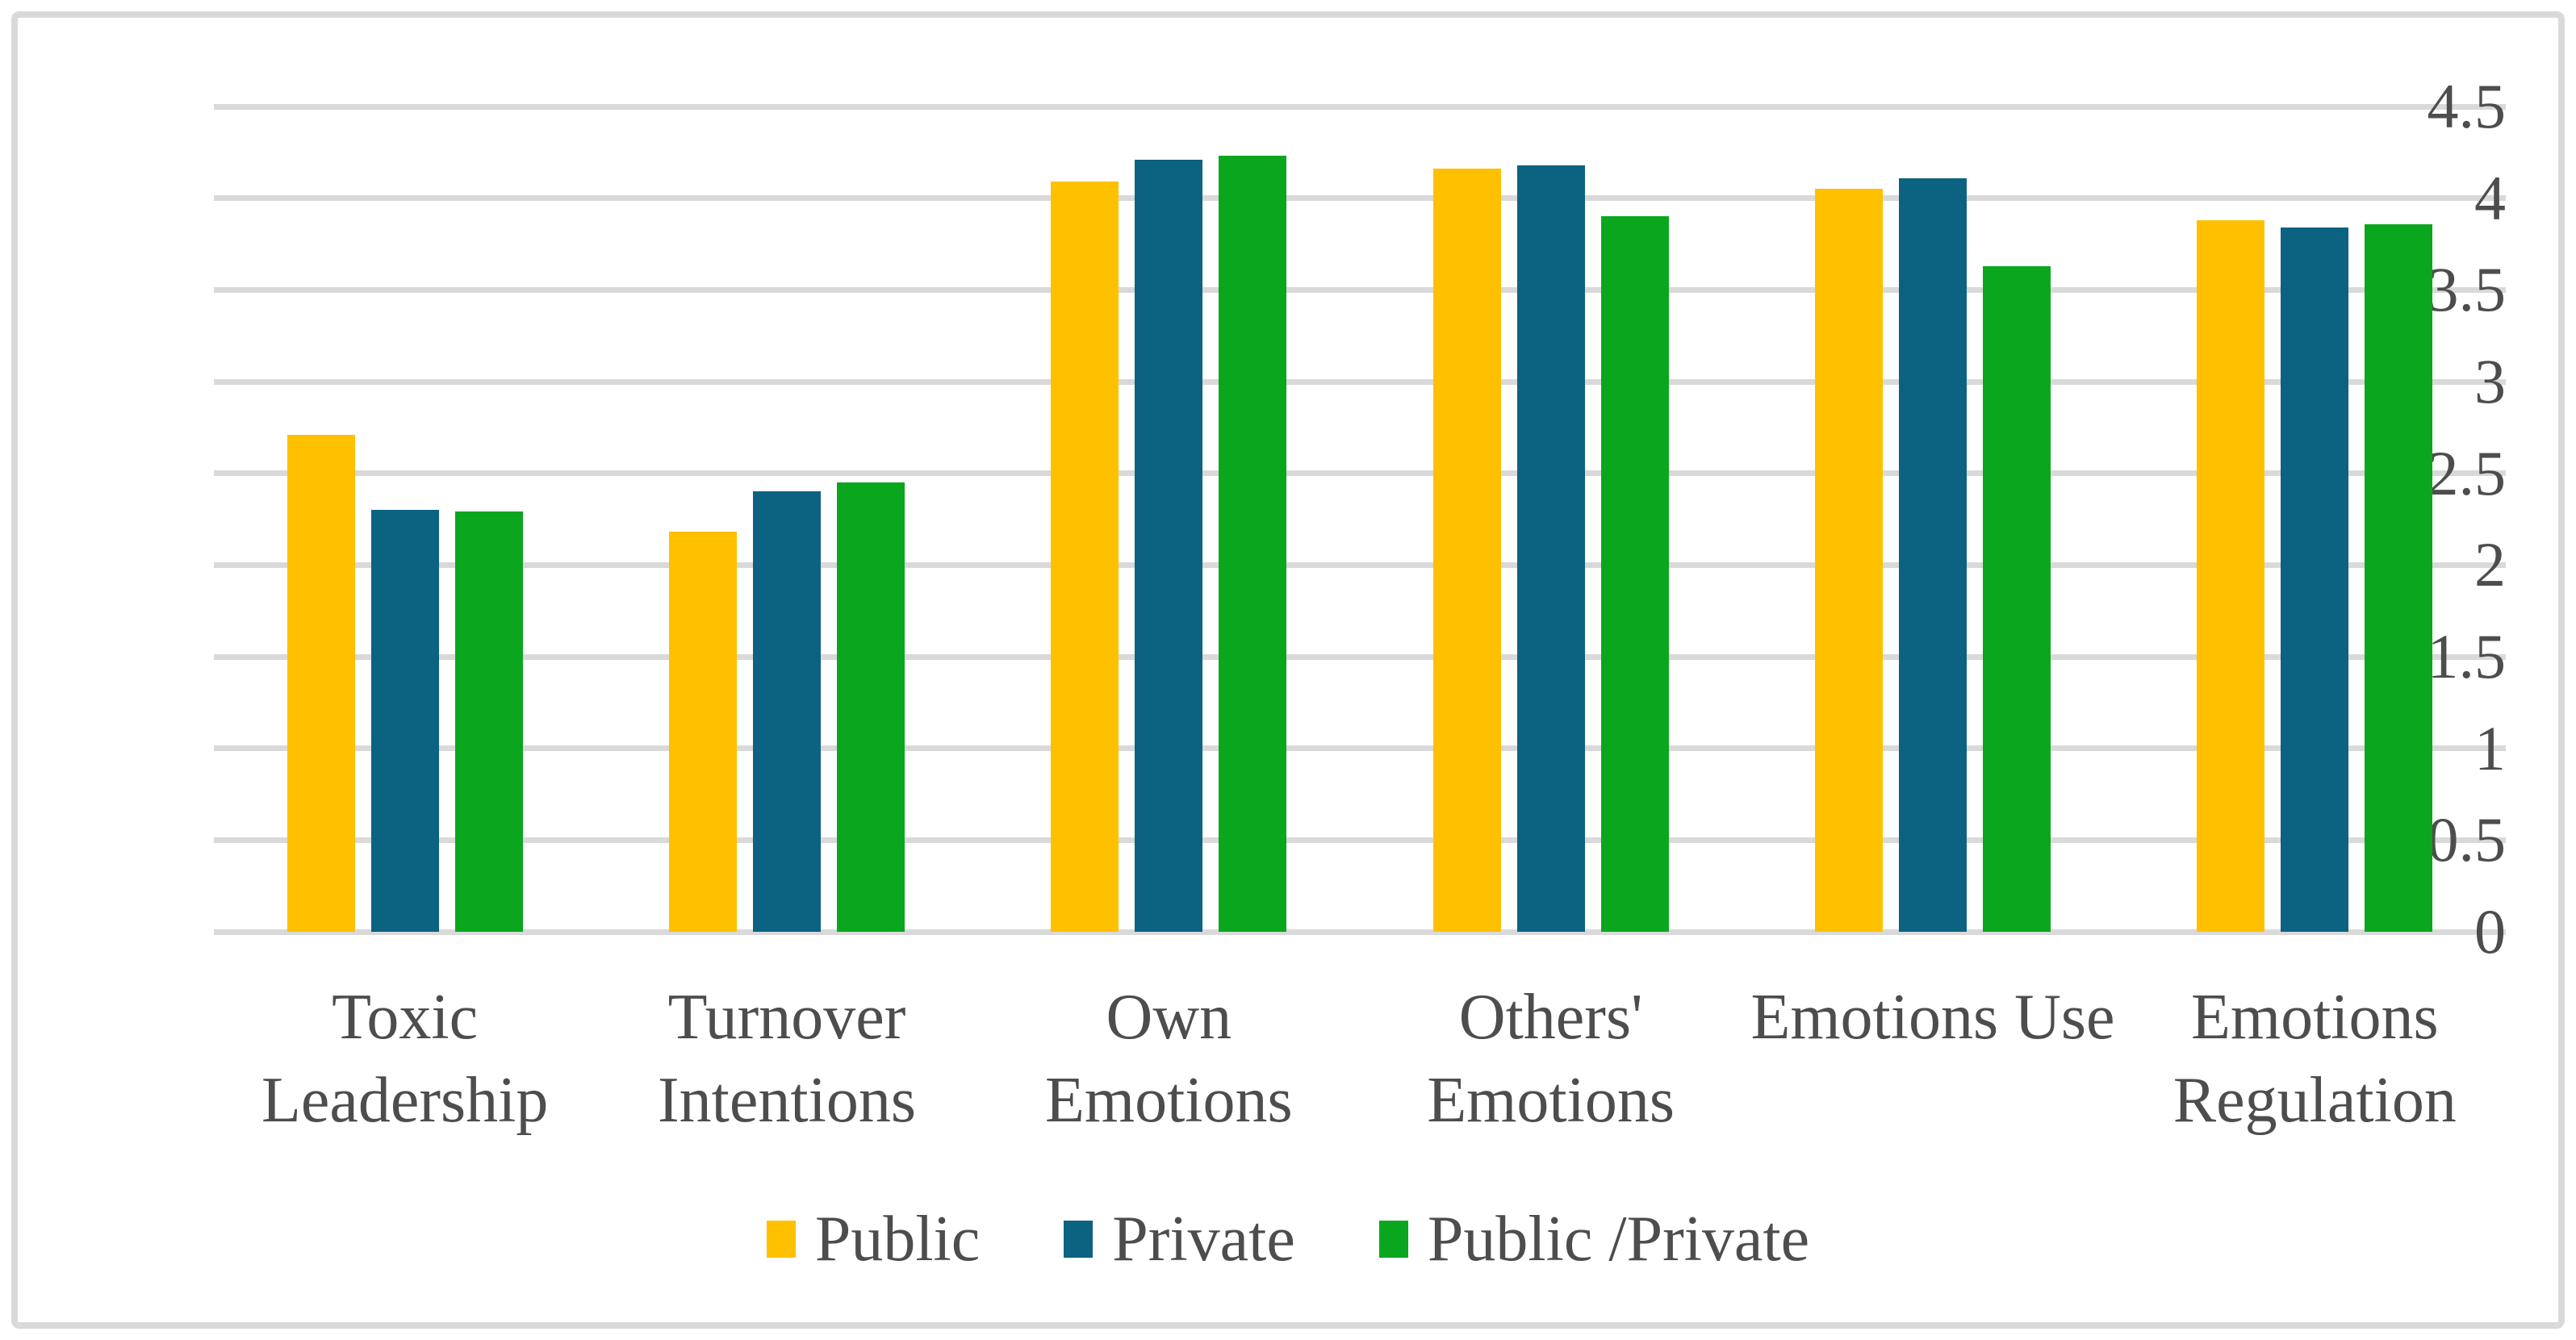 This screenshot has height=1340, width=2576. What do you see at coordinates (871, 707) in the screenshot?
I see `bar-public-private-turnover-intentions` at bounding box center [871, 707].